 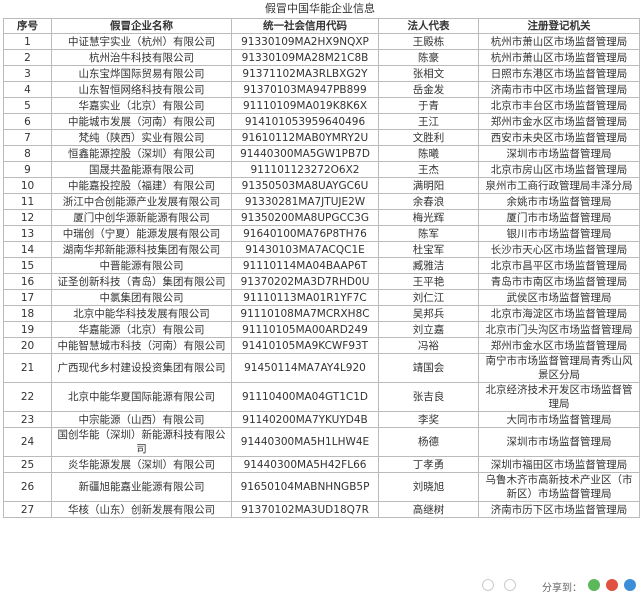 What do you see at coordinates (428, 73) in the screenshot?
I see `table-cell: 张相文` at bounding box center [428, 73].